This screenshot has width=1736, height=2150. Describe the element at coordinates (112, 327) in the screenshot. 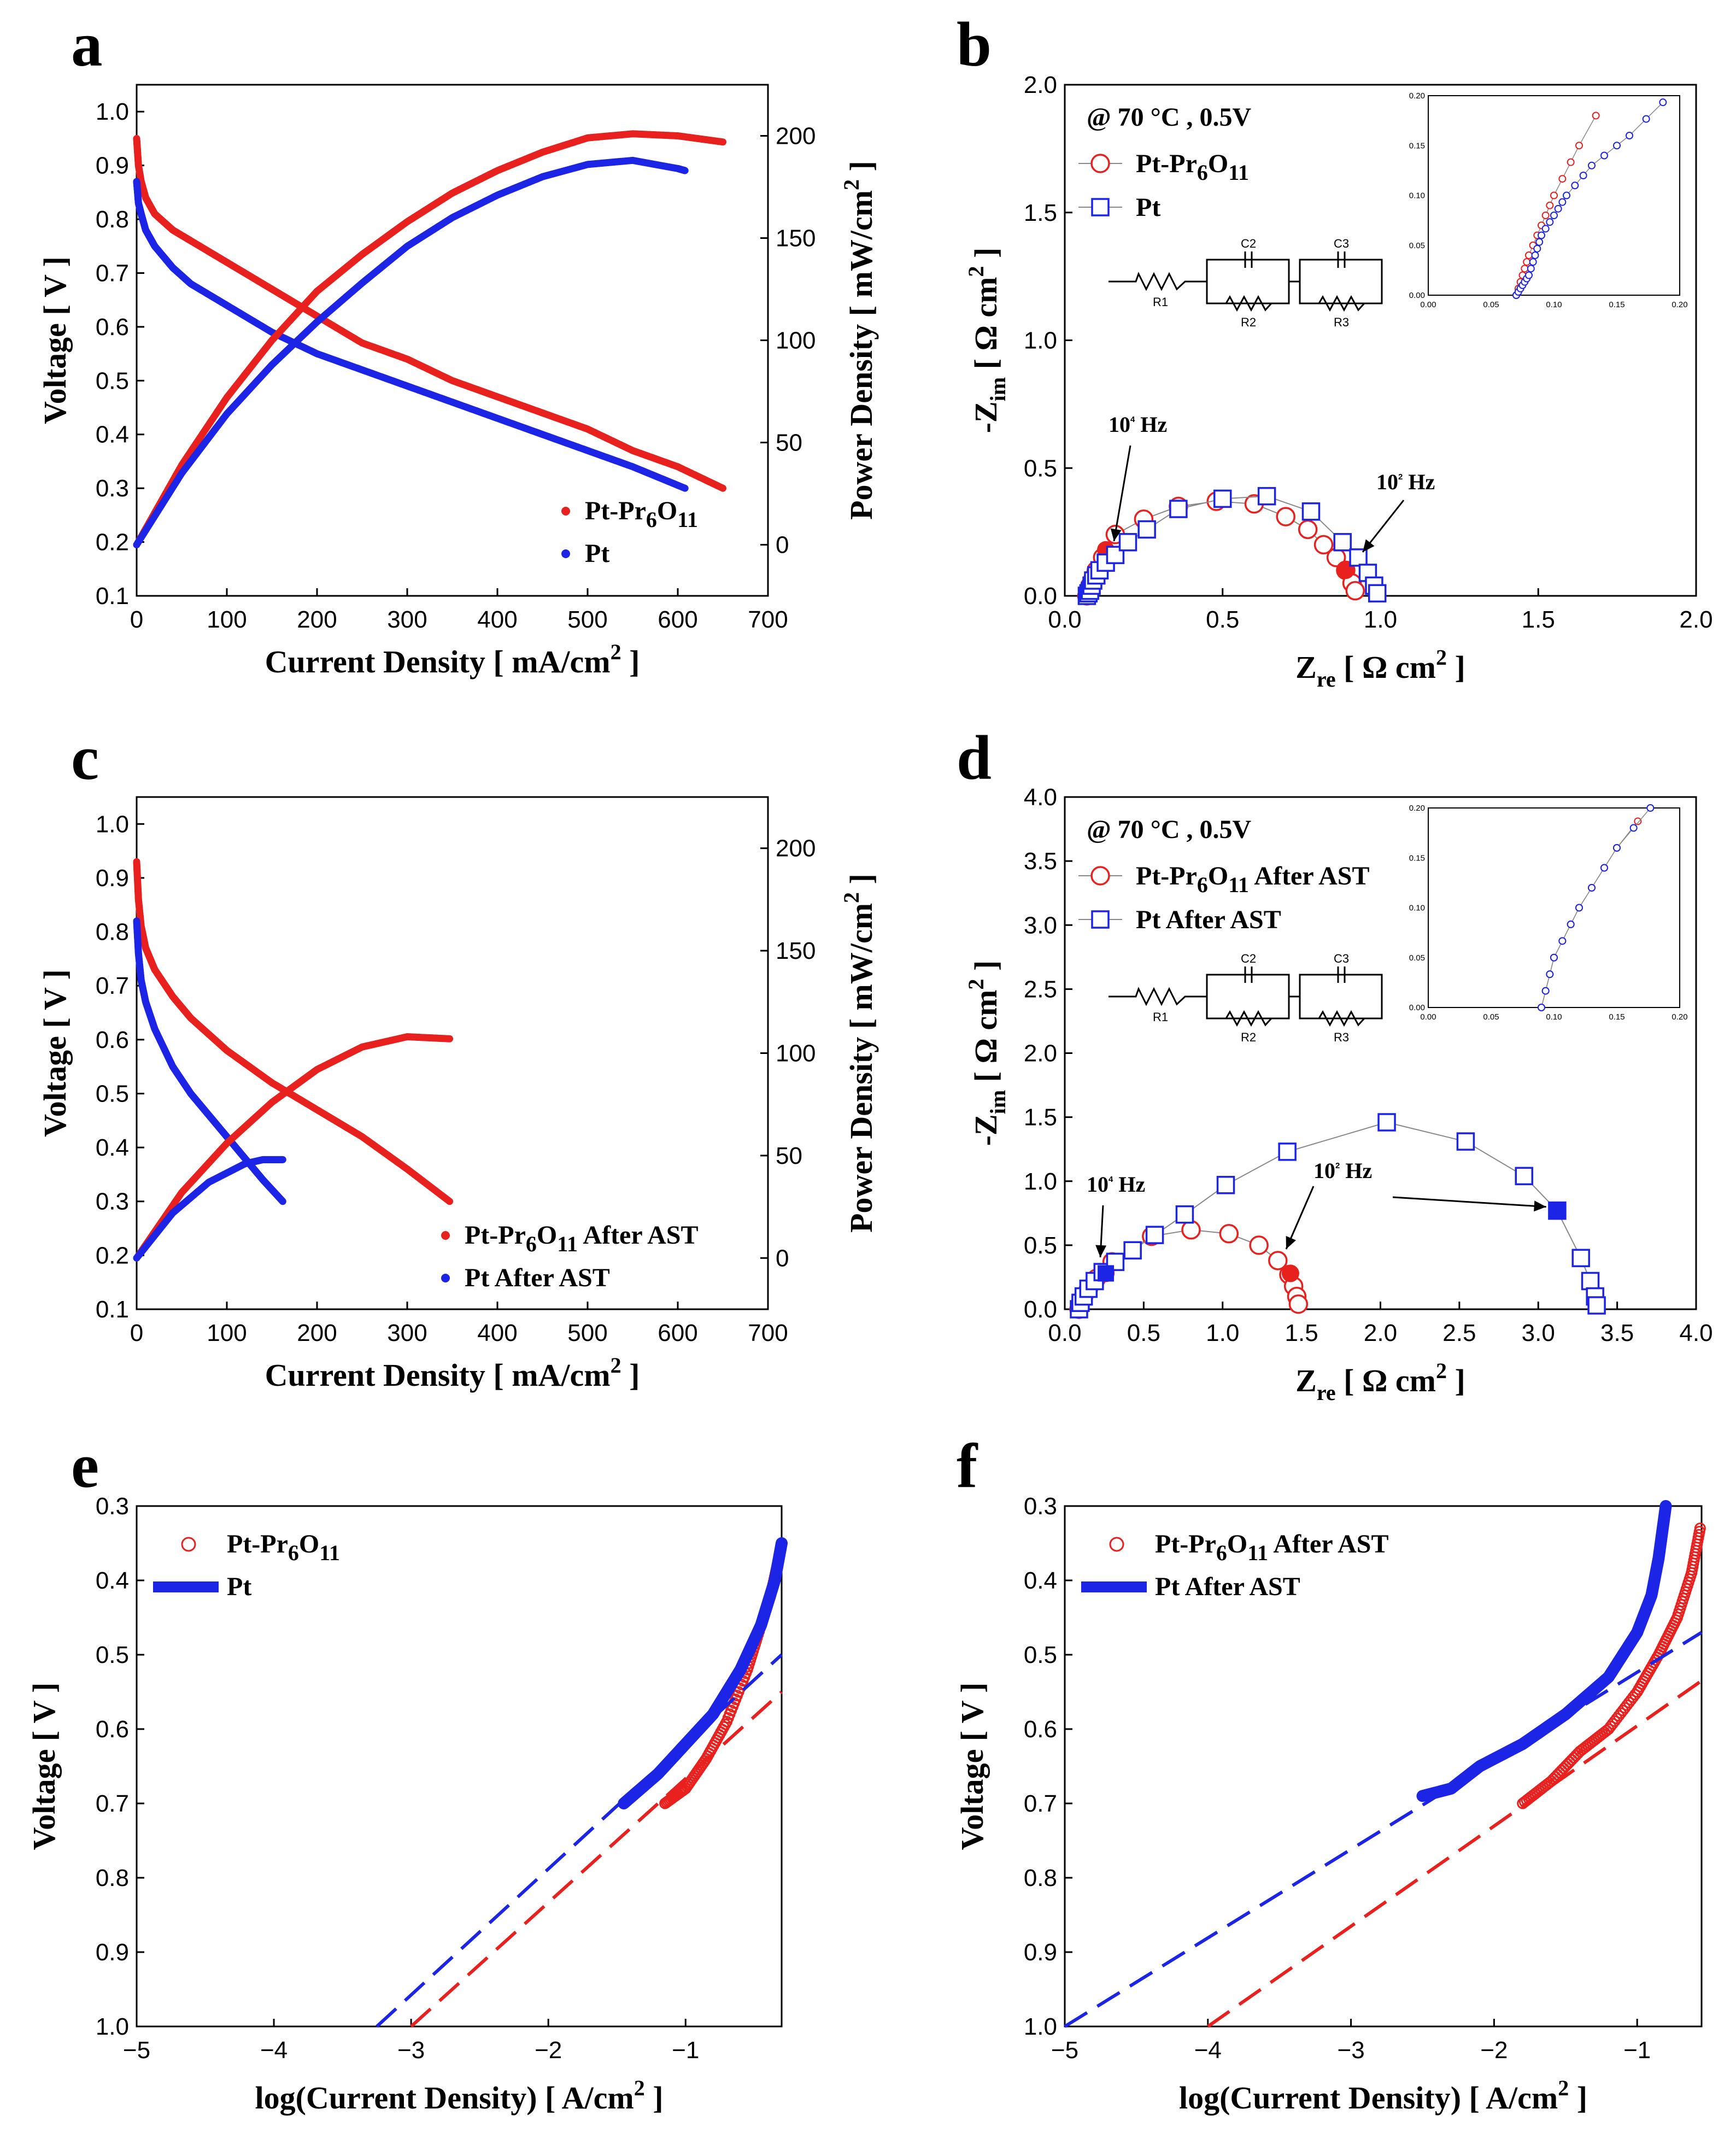

I see `y-tick-label: 0.6` at that location.